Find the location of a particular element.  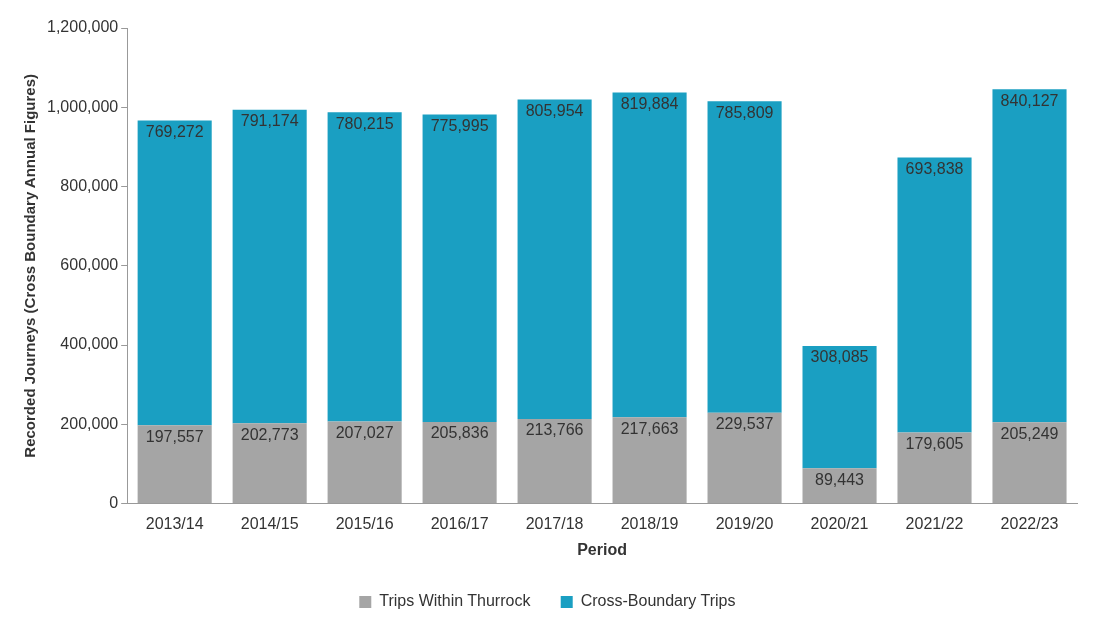

x-tick-label: 2016/17 is located at coordinates (459, 523).